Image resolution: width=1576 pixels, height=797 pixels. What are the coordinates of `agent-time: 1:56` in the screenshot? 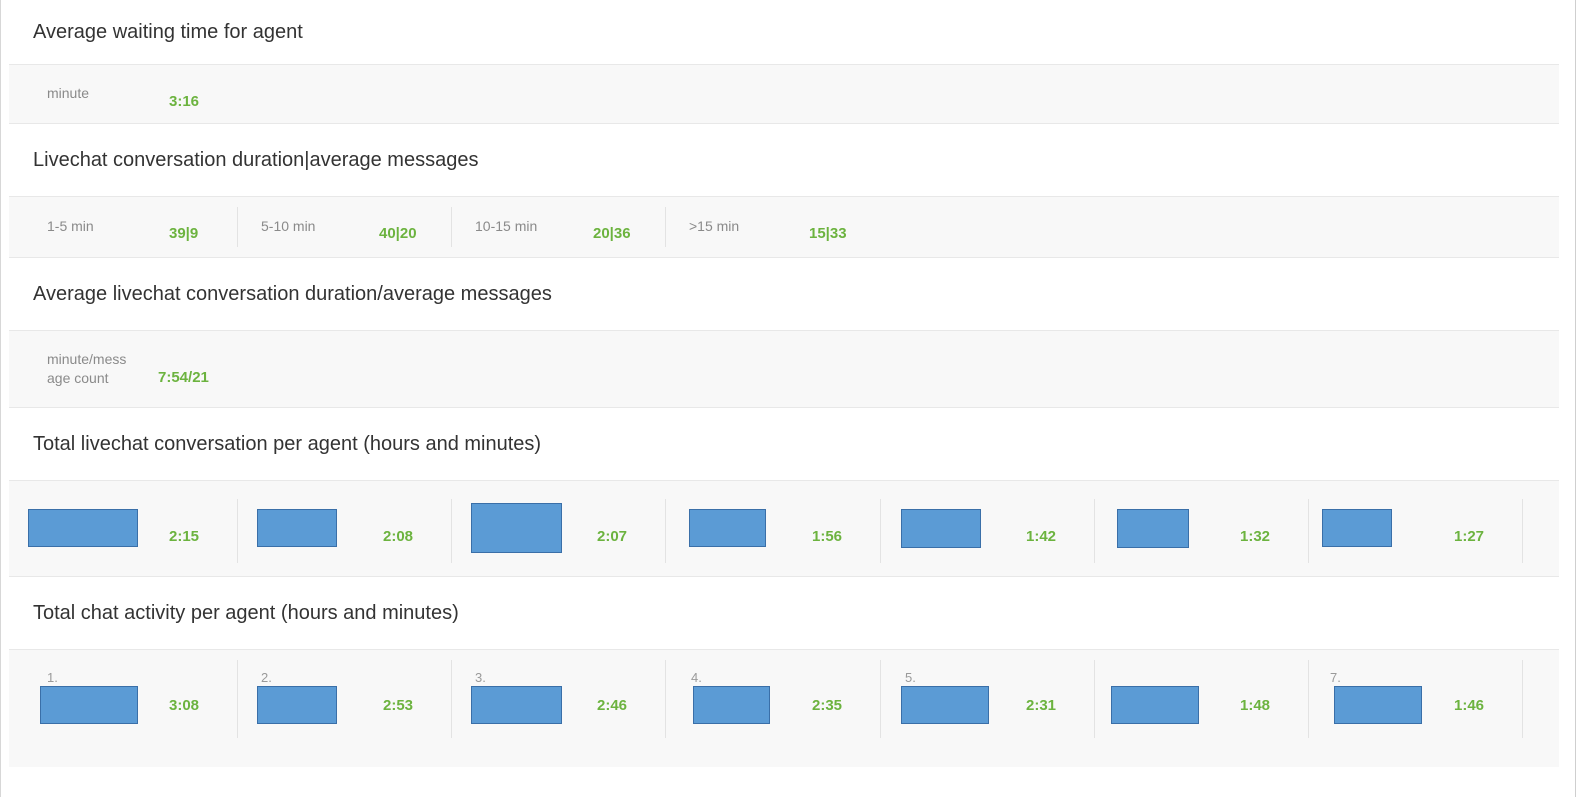 It's located at (827, 536).